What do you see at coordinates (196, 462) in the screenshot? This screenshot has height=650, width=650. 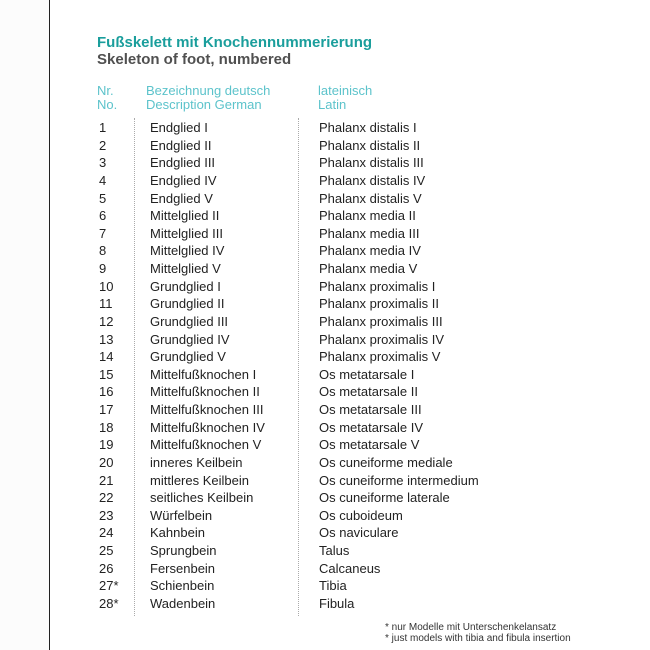 I see `german-name: inneres Keilbein` at bounding box center [196, 462].